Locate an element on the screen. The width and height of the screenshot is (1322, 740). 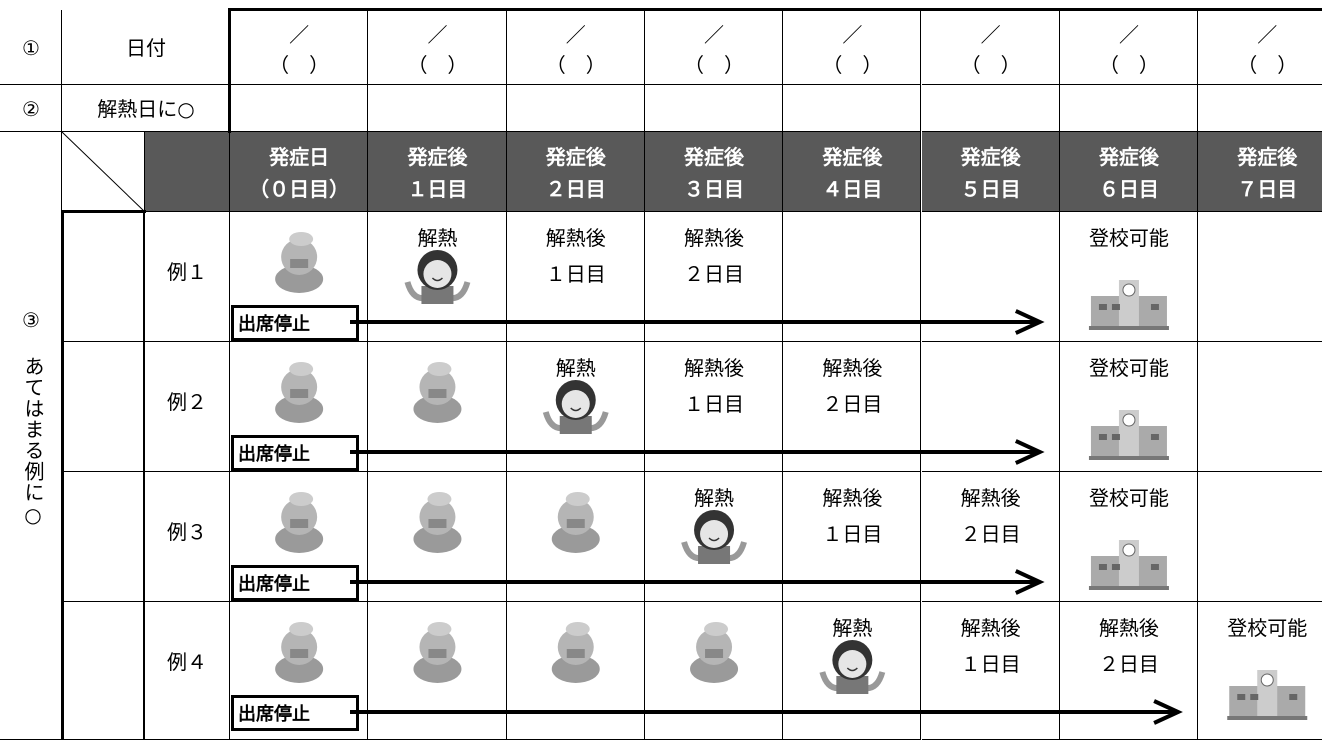
dark-cell is located at coordinates (187, 172).